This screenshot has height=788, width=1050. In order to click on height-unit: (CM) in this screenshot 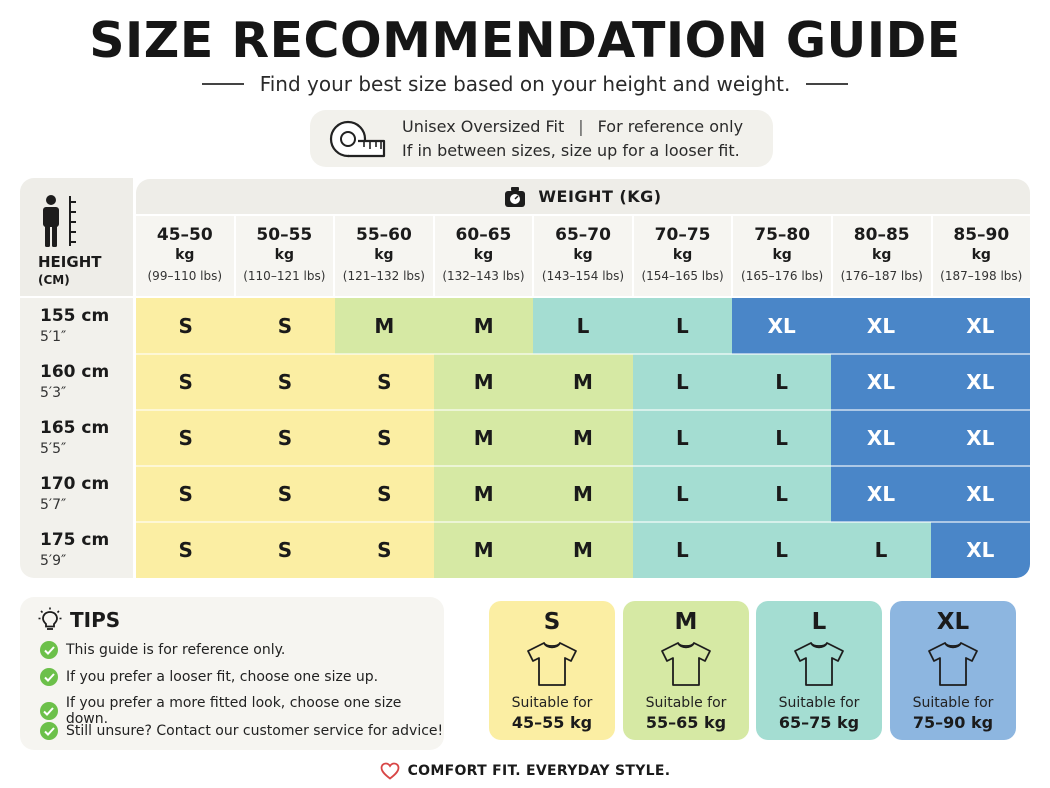, I will do `click(54, 280)`.